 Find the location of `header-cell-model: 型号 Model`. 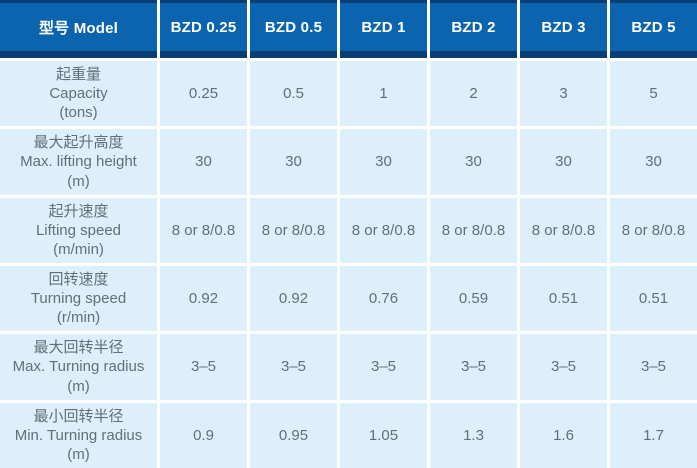

header-cell-model: 型号 Model is located at coordinates (78, 29).